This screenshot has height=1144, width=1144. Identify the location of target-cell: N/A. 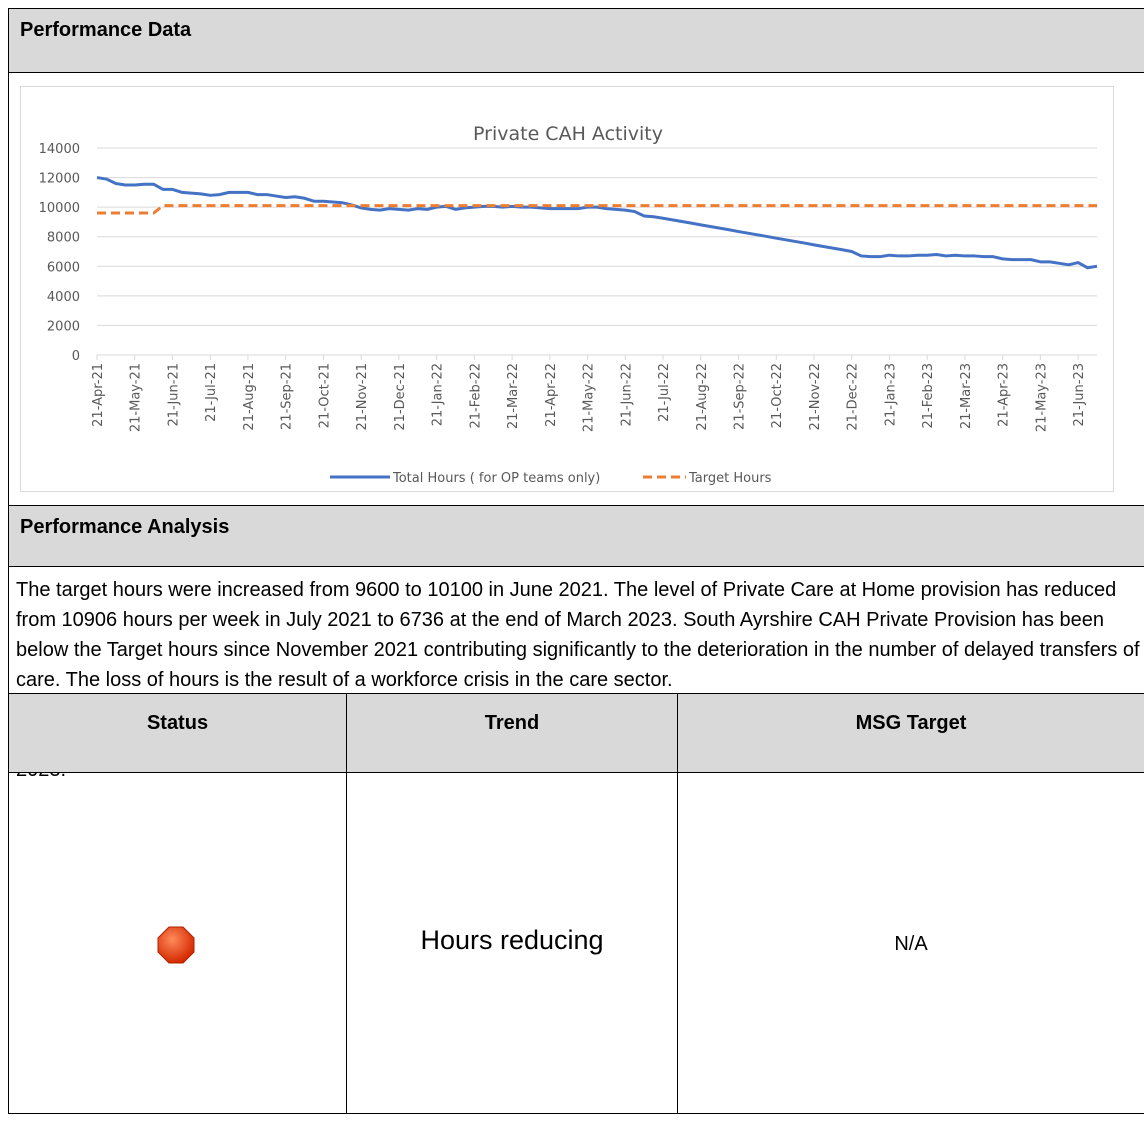
(910, 943).